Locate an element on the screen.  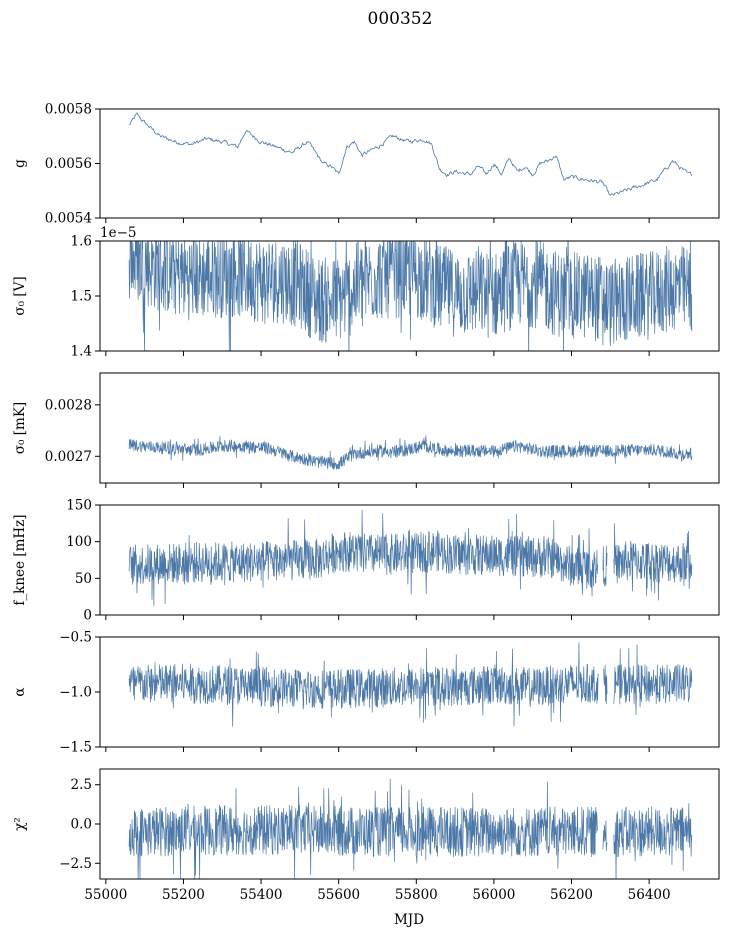
series-chi2 is located at coordinates (410, 828).